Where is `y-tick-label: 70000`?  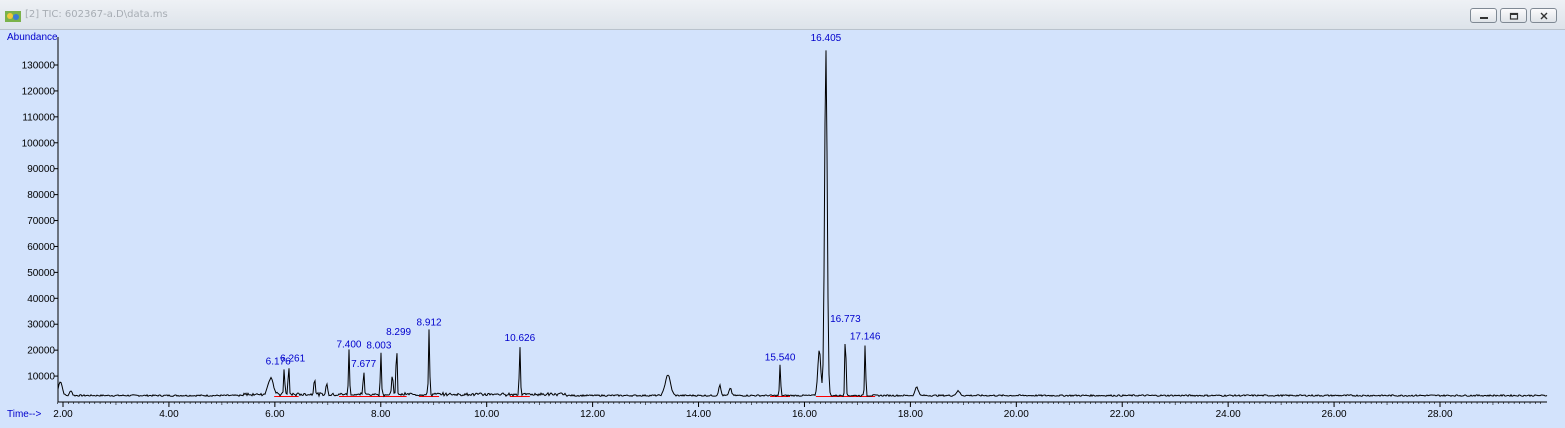
y-tick-label: 70000 is located at coordinates (41, 221).